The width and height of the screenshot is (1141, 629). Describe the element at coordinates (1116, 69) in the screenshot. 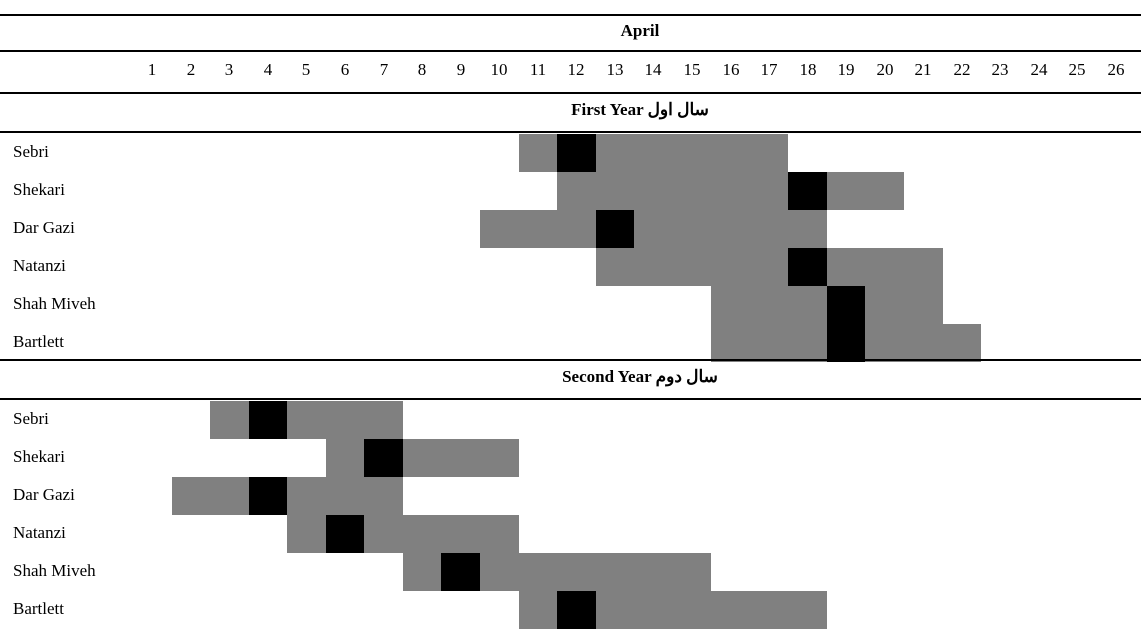

I see `day-label: 26` at that location.